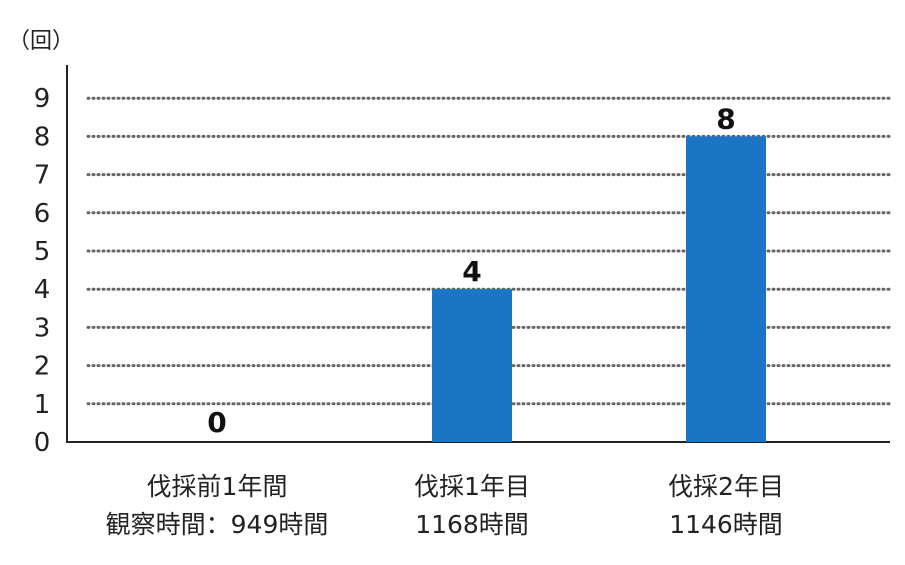 This screenshot has width=905, height=565. I want to click on y-tick-label: 3, so click(42, 328).